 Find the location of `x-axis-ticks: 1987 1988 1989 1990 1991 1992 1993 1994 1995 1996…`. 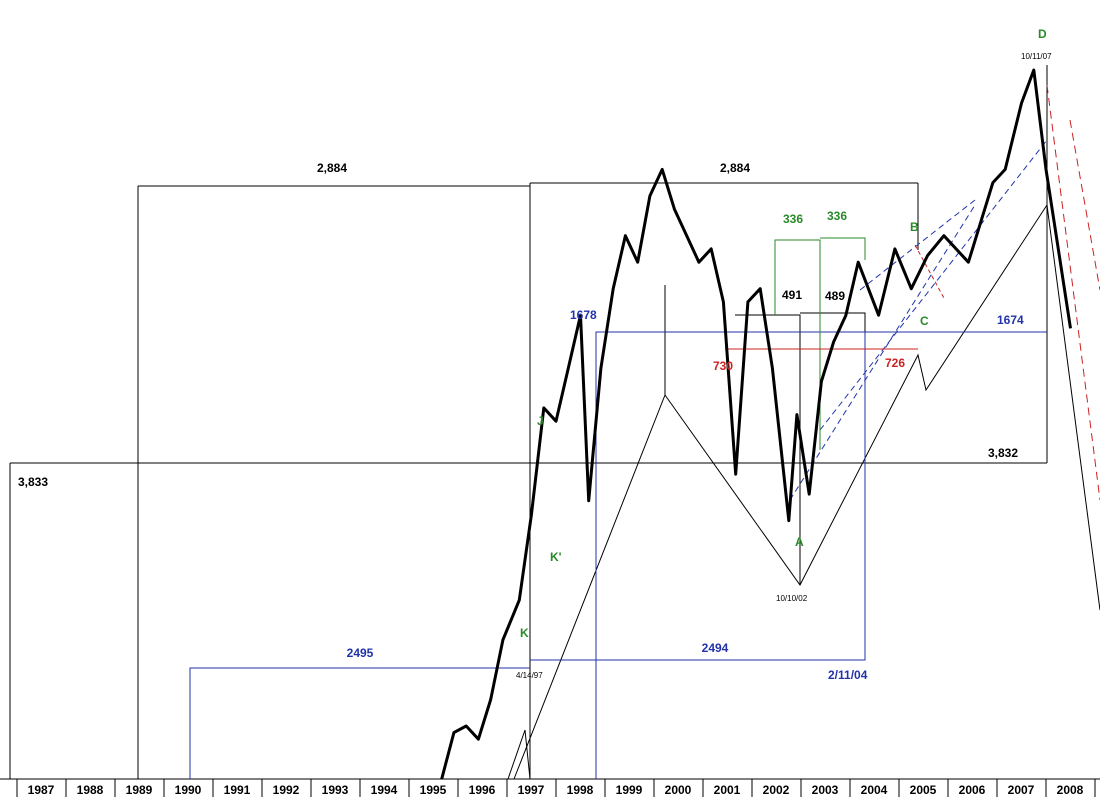

x-axis-ticks: 1987 1988 1989 1990 1991 1992 1993 1994 1995 1996… is located at coordinates (556, 788).